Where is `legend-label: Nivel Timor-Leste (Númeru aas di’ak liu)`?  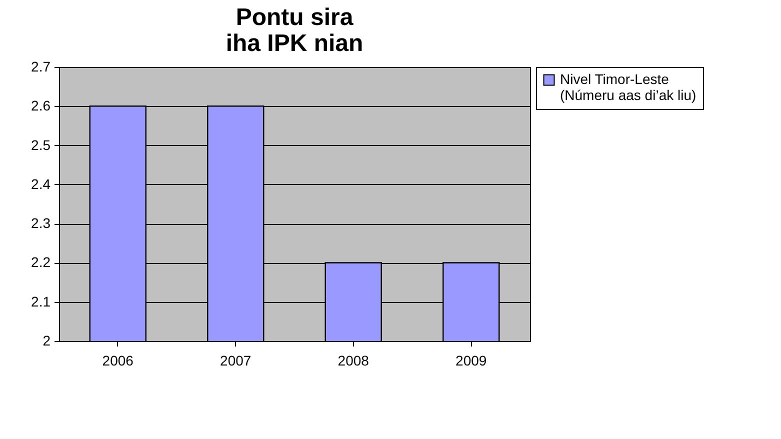 legend-label: Nivel Timor-Leste (Númeru aas di’ak liu) is located at coordinates (628, 87).